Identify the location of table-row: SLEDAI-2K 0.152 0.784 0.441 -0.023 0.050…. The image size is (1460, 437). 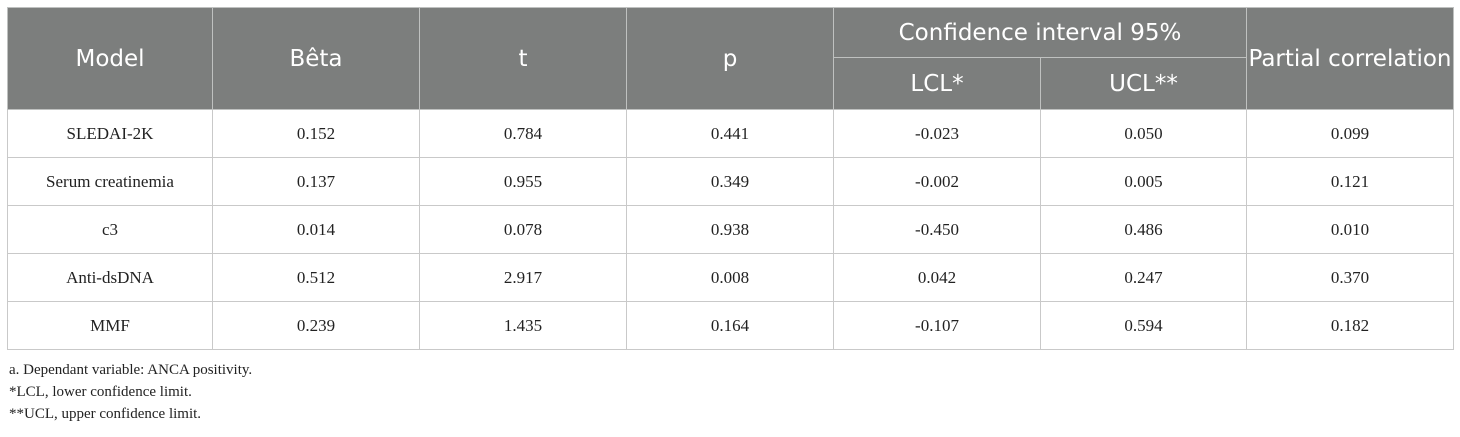
(730, 133).